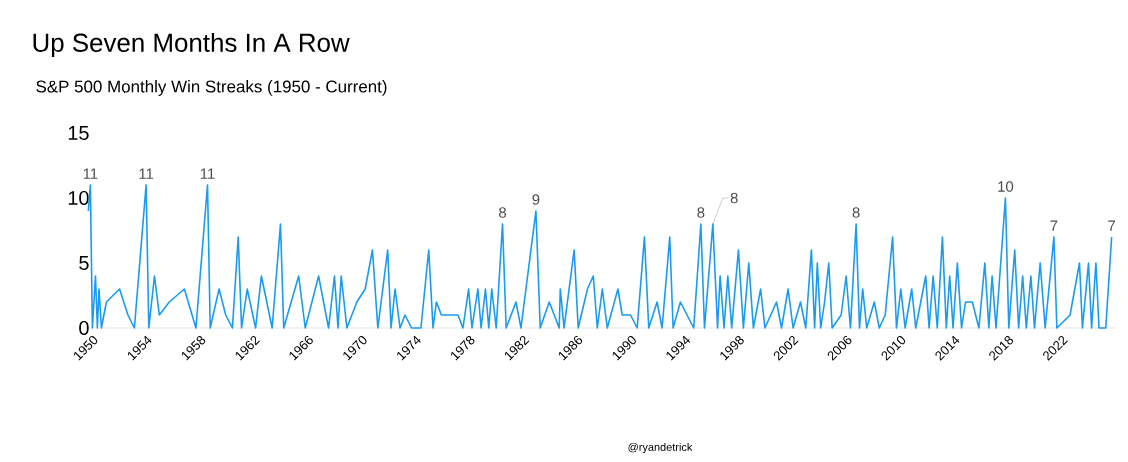  What do you see at coordinates (660, 448) in the screenshot?
I see `text: @ryandetrick` at bounding box center [660, 448].